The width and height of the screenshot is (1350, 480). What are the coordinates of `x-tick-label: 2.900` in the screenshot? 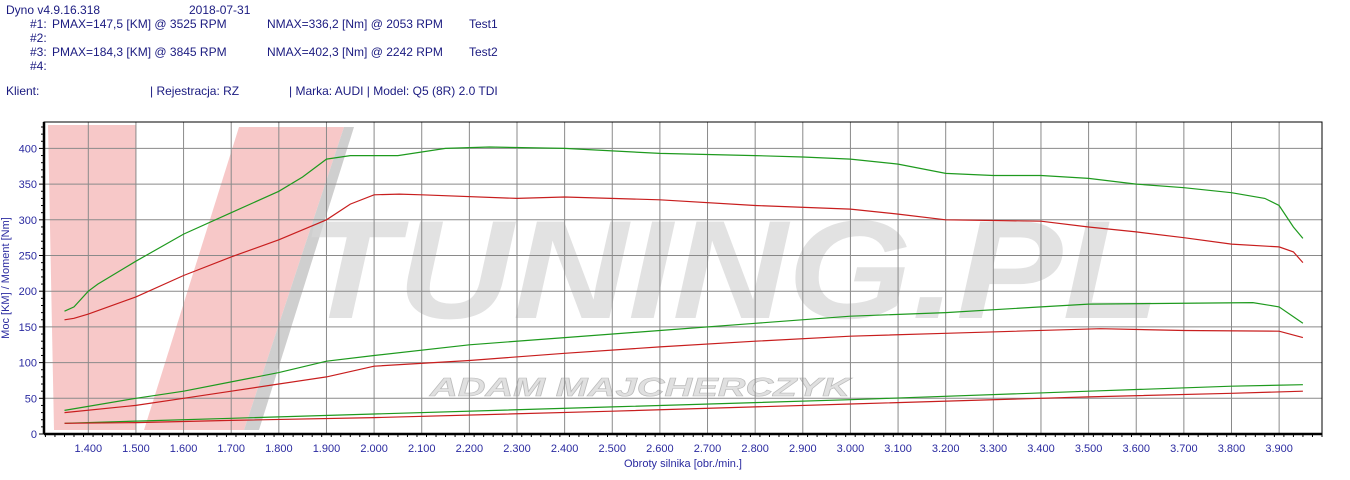 It's located at (803, 449).